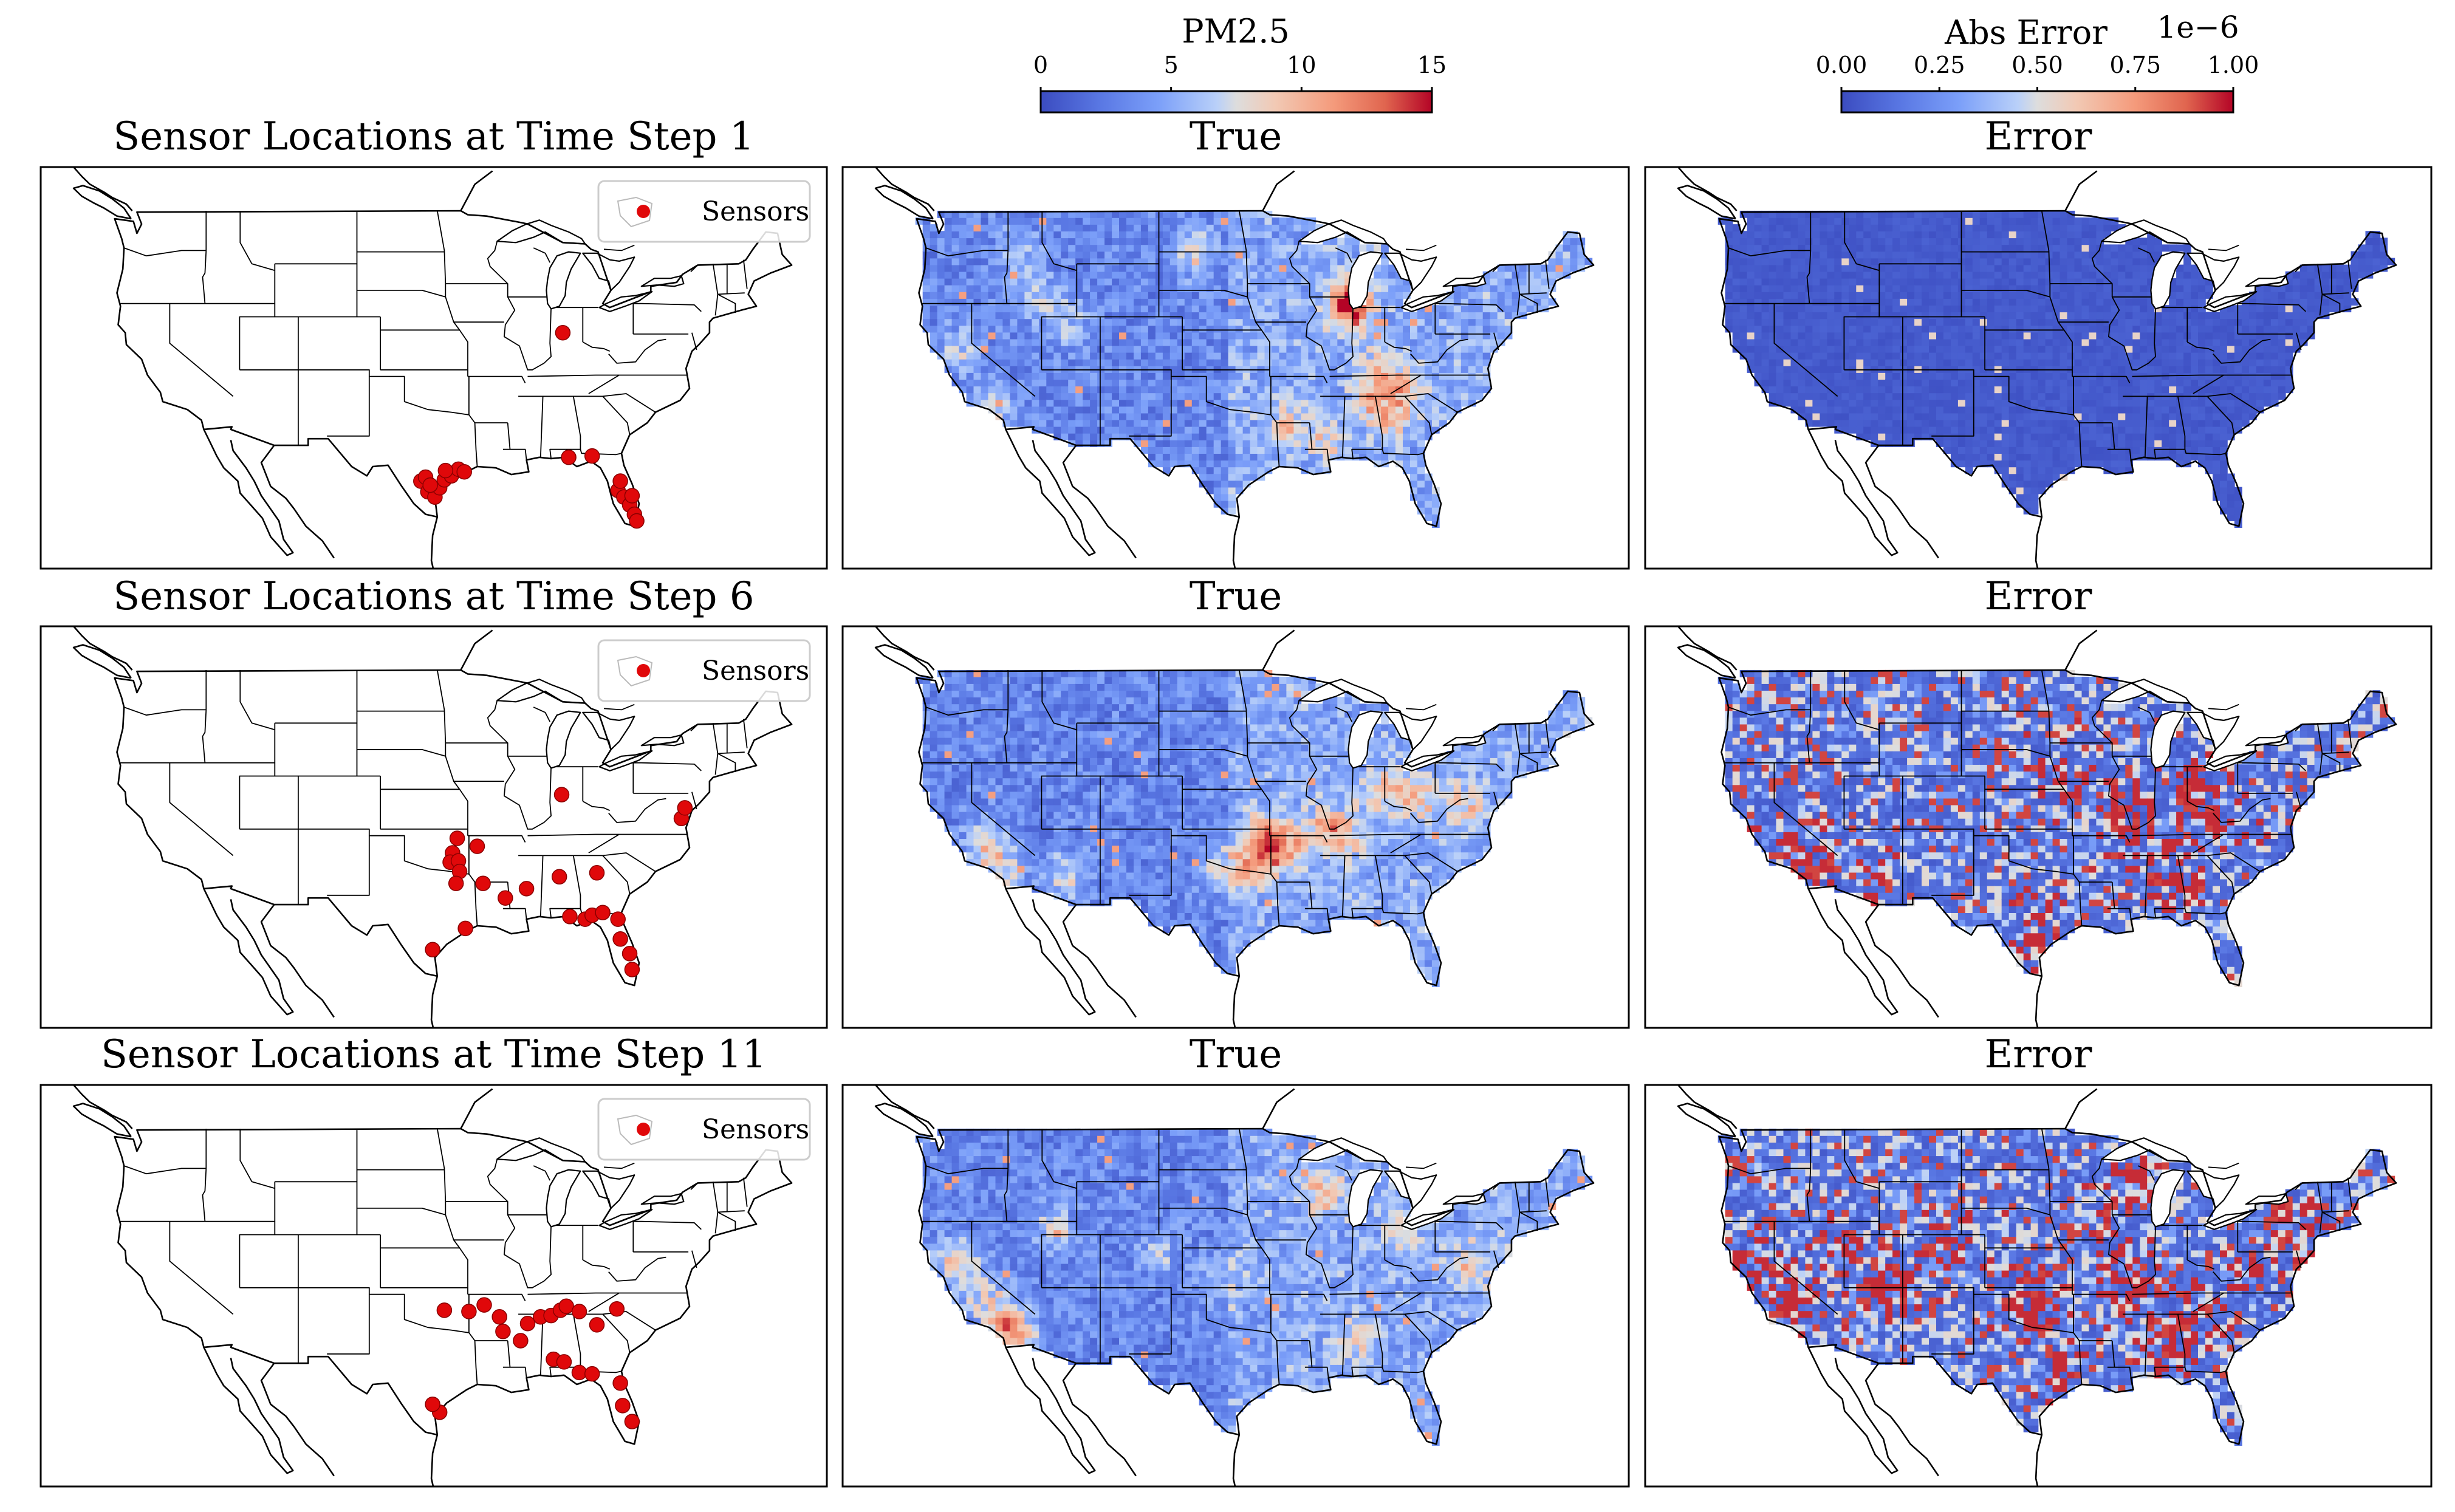 The width and height of the screenshot is (2455, 1512). I want to click on state-border, so click(452, 293).